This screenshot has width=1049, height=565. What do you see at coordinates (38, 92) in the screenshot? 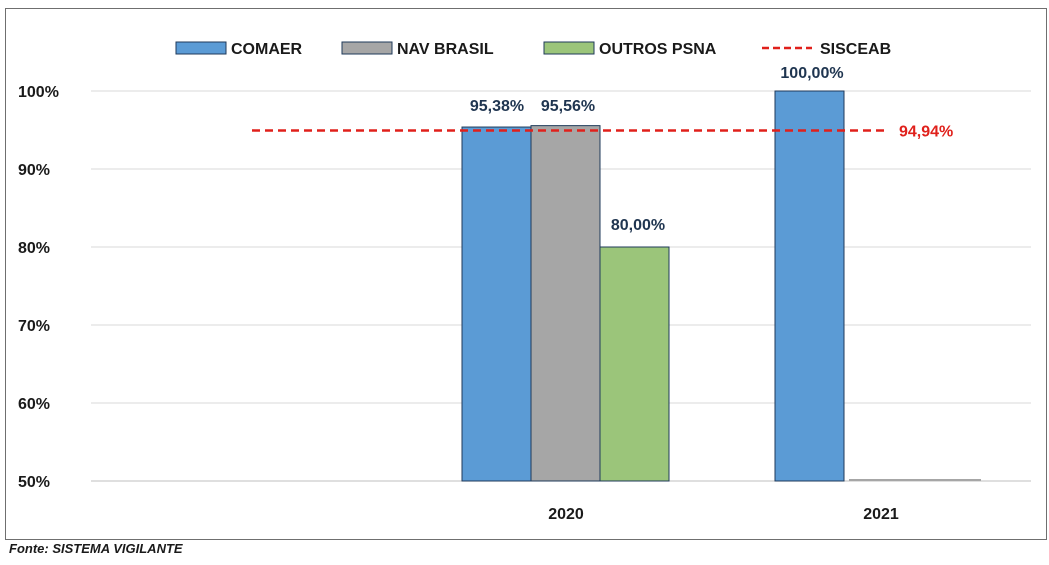
I see `y-tick-label: 100%` at bounding box center [38, 92].